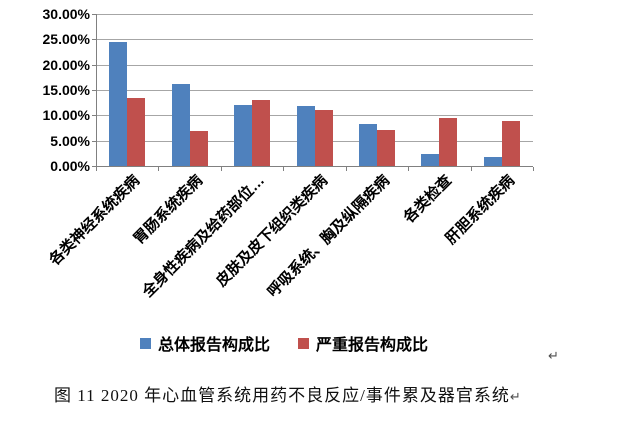 Image resolution: width=626 pixels, height=443 pixels. Describe the element at coordinates (70, 140) in the screenshot. I see `y-axis-tick-label: 5.00%` at that location.